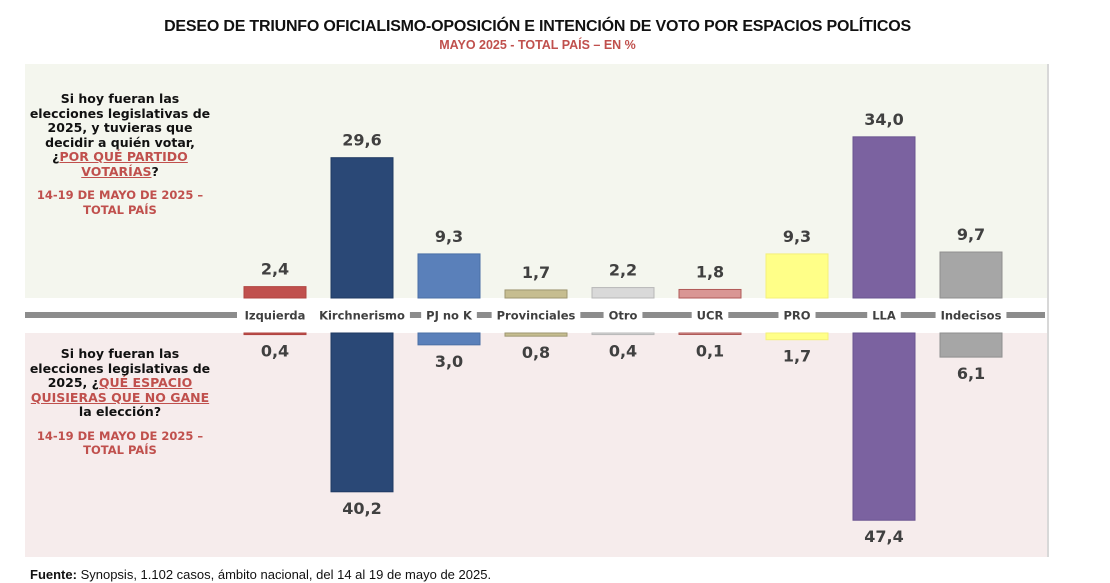 The width and height of the screenshot is (1110, 583). I want to click on data-label-vote-indecisos: 9,7, so click(971, 234).